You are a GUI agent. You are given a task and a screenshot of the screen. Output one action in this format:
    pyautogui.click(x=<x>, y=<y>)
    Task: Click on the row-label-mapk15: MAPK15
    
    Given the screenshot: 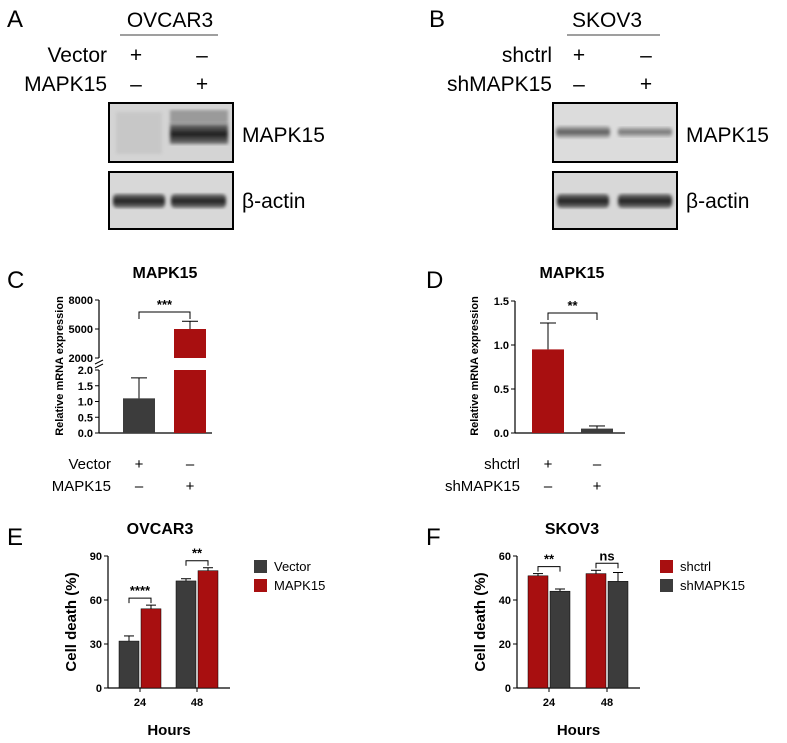 What is the action you would take?
    pyautogui.click(x=65, y=84)
    